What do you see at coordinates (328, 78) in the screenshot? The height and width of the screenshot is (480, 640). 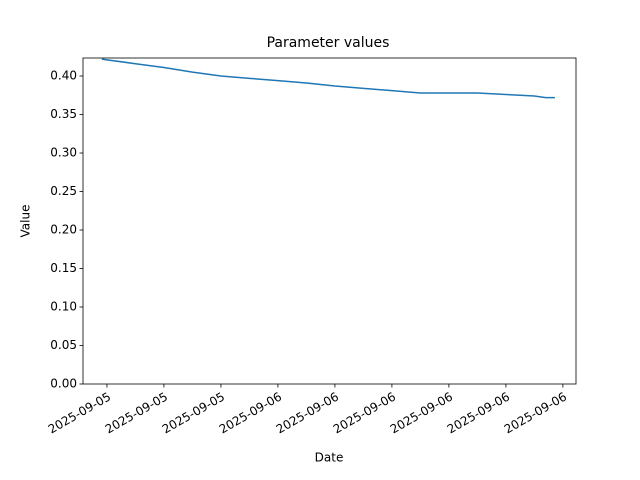 I see `data-line` at bounding box center [328, 78].